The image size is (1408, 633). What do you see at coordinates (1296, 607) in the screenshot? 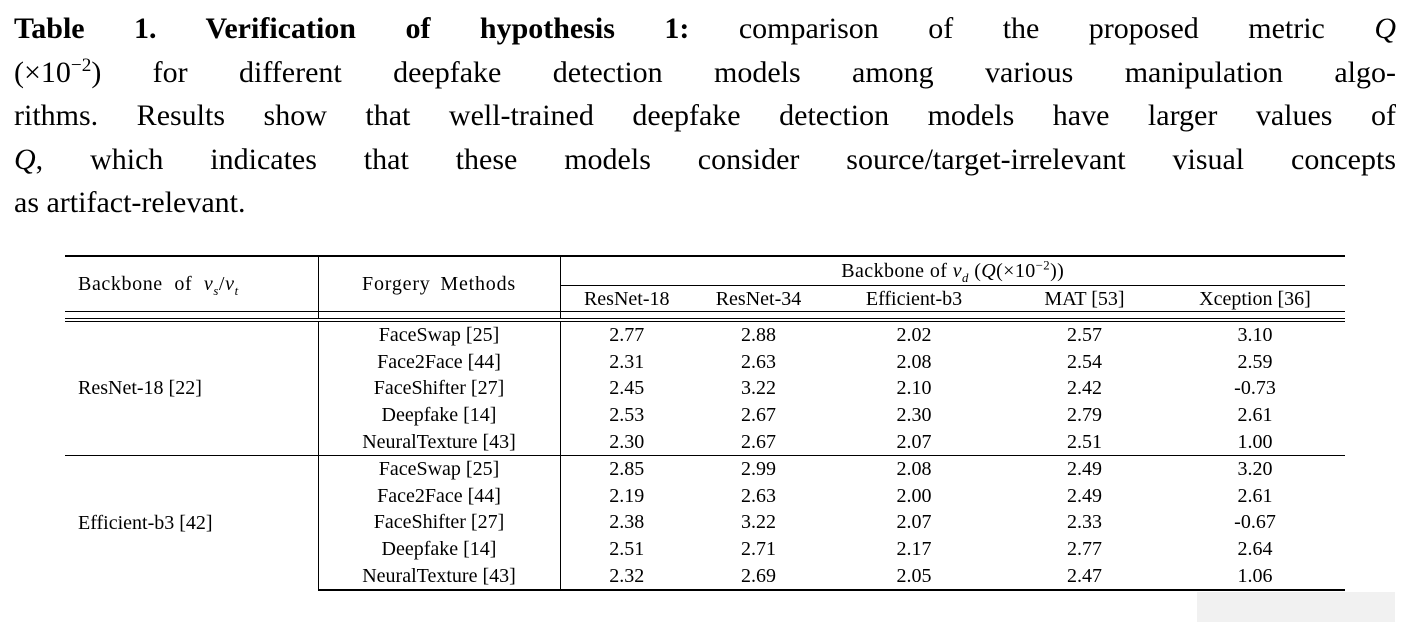
I see `bottom-right-gray-box` at bounding box center [1296, 607].